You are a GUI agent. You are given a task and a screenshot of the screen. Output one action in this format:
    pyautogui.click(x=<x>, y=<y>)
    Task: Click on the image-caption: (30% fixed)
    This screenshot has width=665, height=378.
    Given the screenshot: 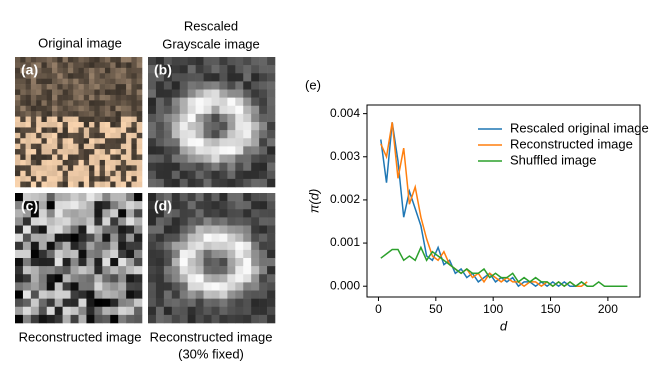 What is the action you would take?
    pyautogui.click(x=211, y=353)
    